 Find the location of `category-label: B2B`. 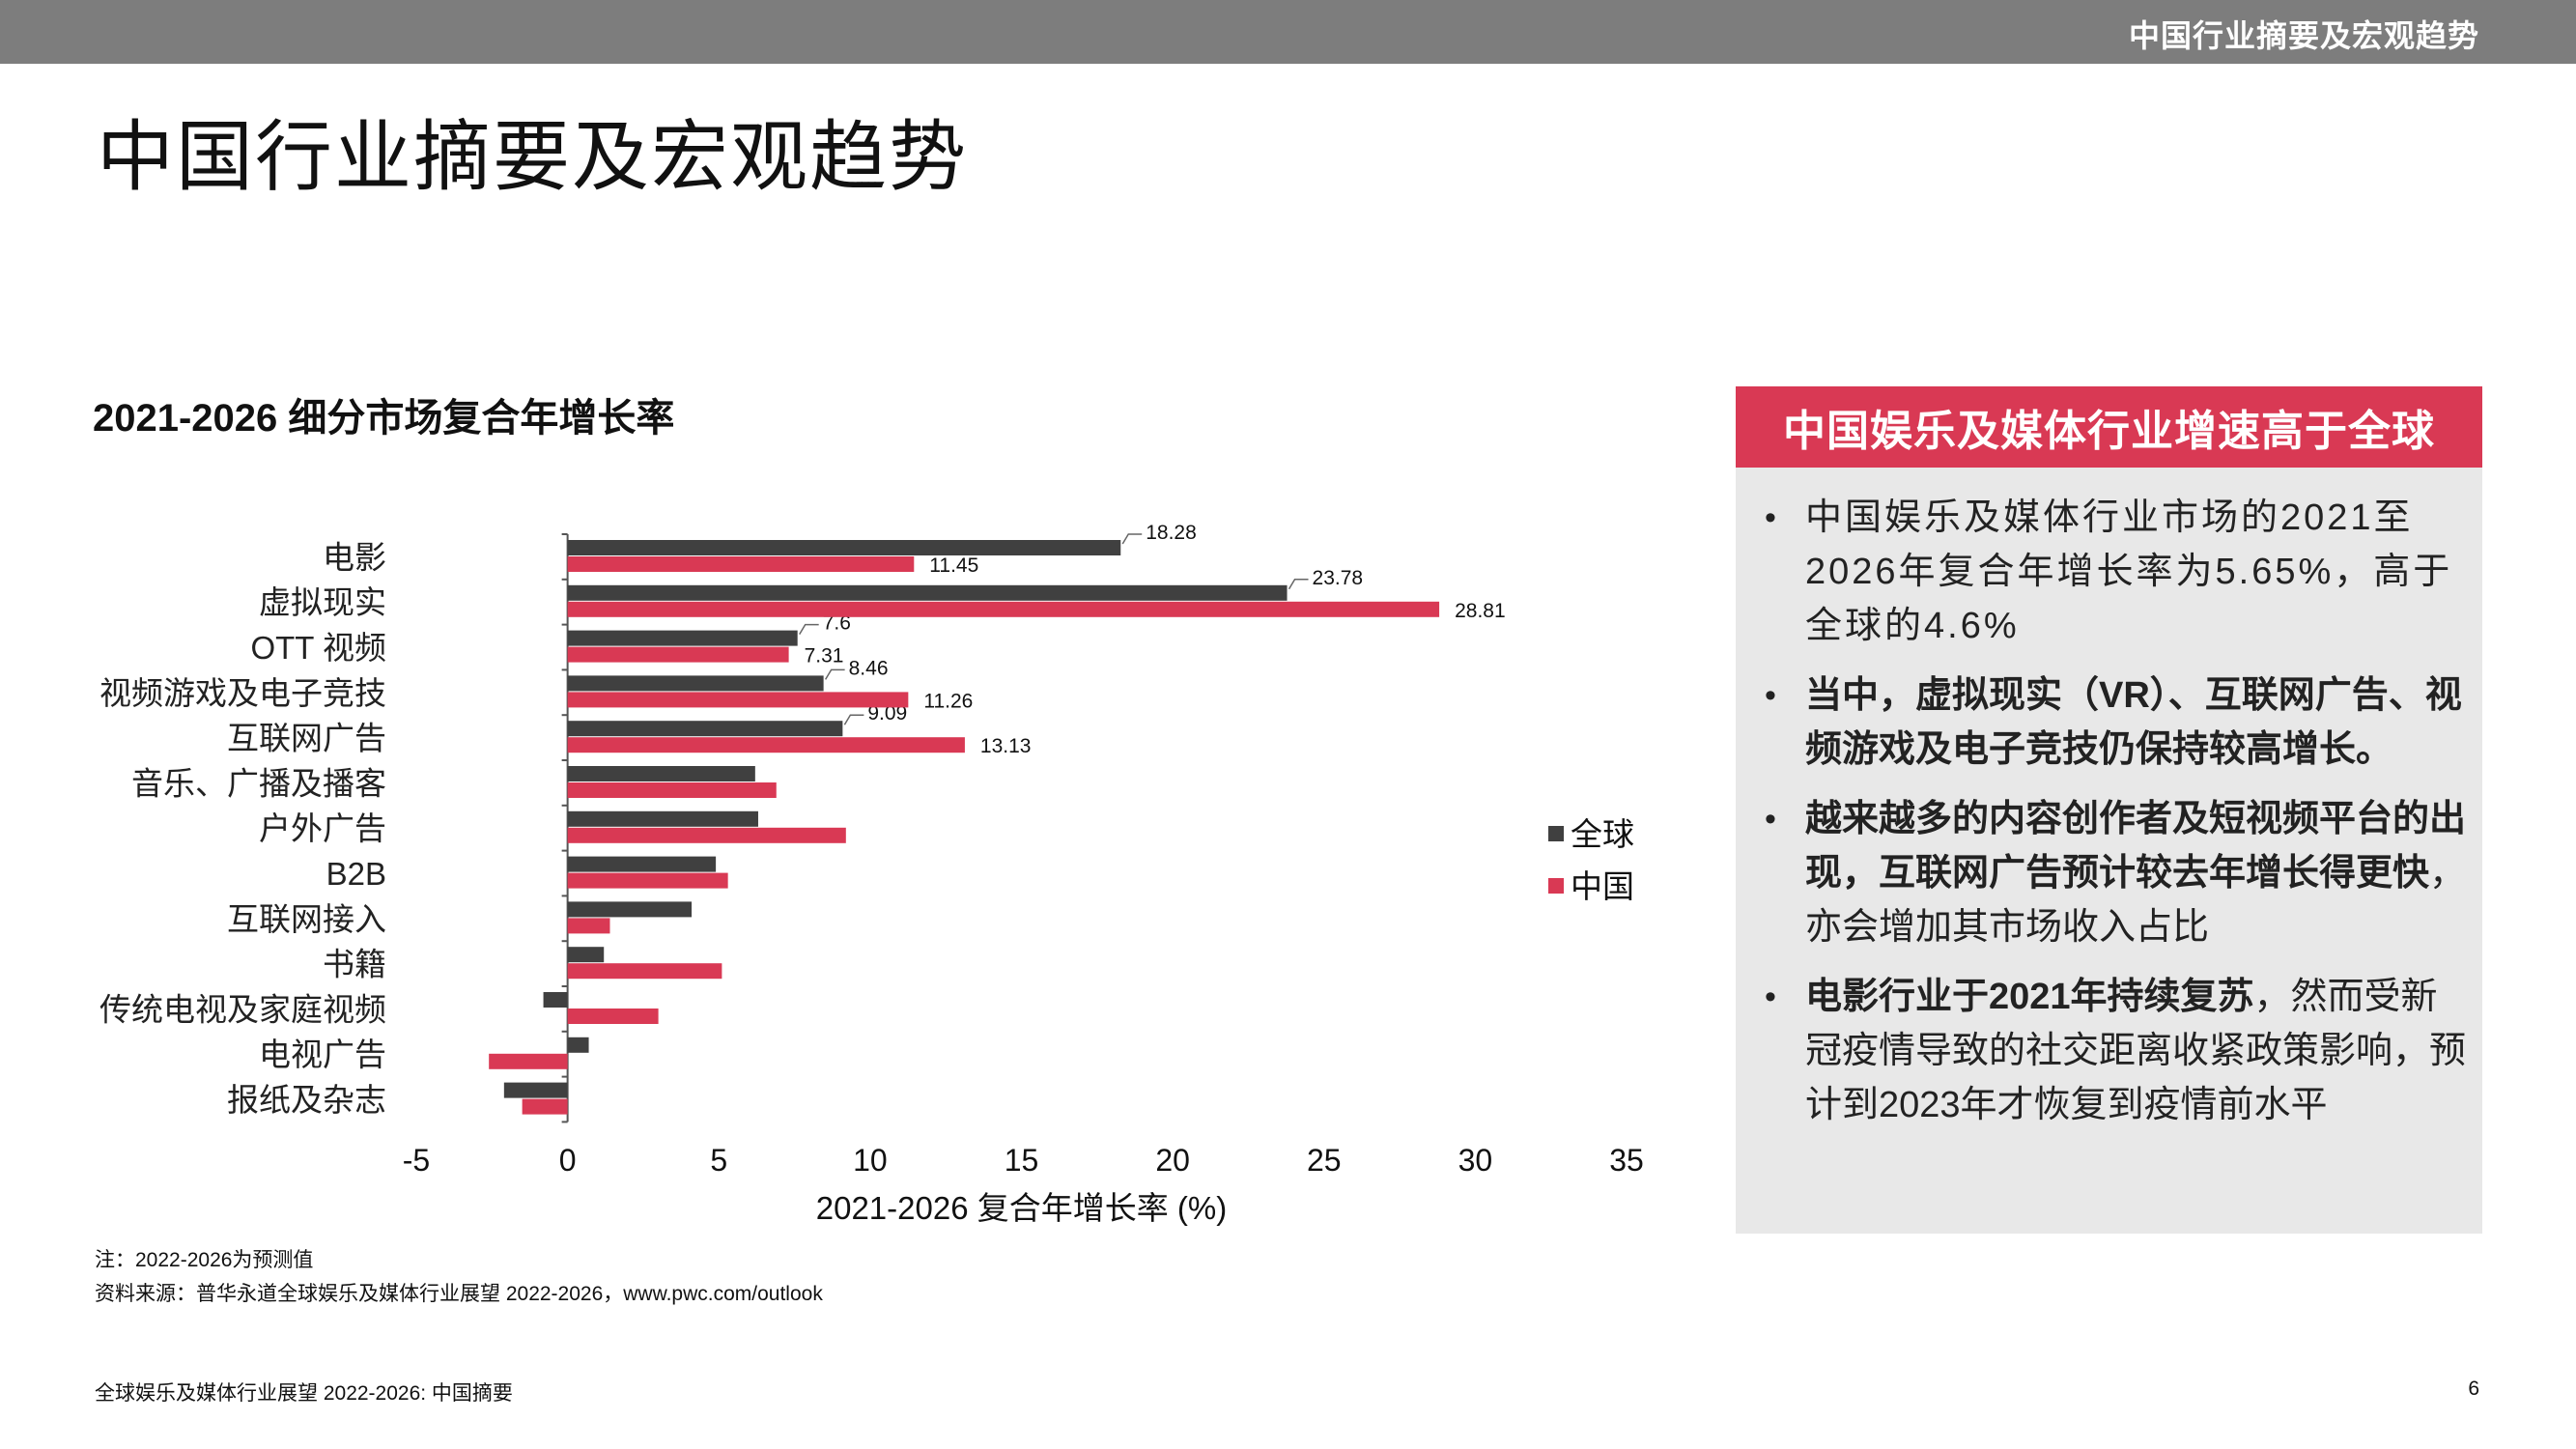

category-label: B2B is located at coordinates (356, 874).